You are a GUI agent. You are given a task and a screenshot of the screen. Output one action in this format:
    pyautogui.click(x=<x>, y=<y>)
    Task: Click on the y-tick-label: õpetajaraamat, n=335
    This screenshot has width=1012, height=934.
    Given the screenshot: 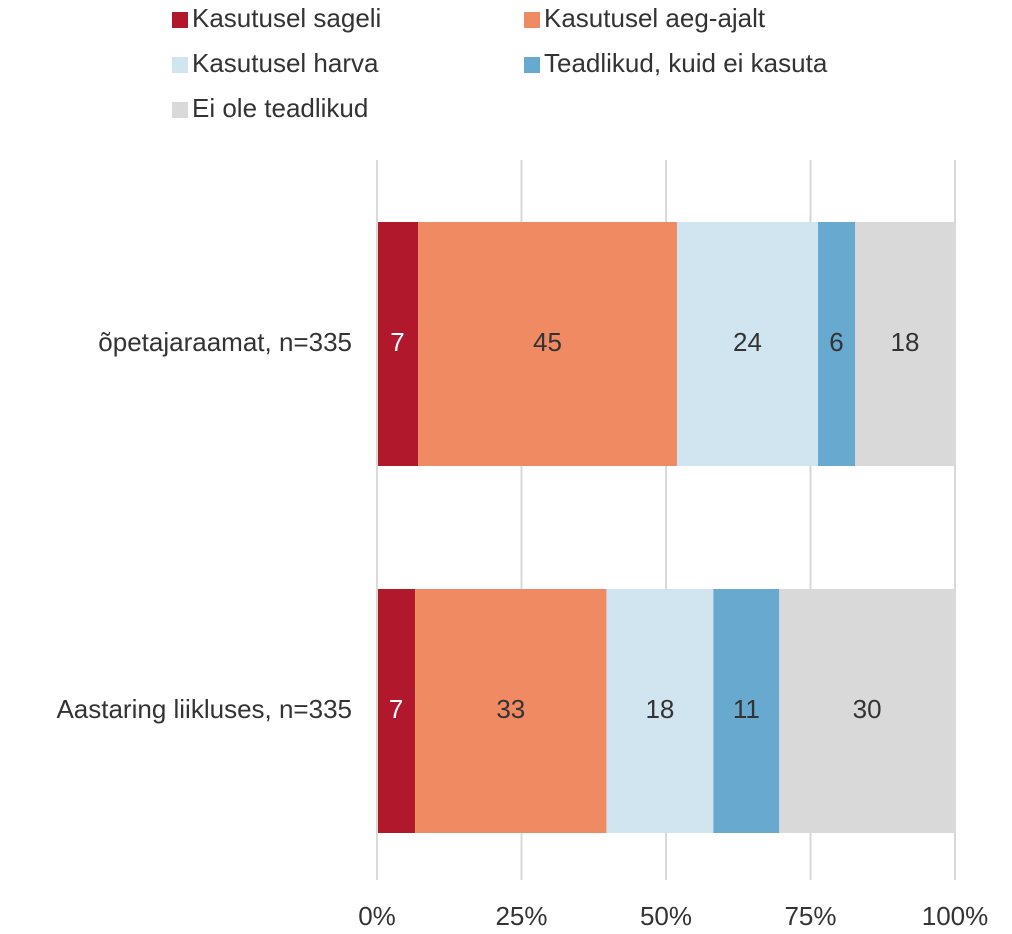 What is the action you would take?
    pyautogui.click(x=225, y=342)
    